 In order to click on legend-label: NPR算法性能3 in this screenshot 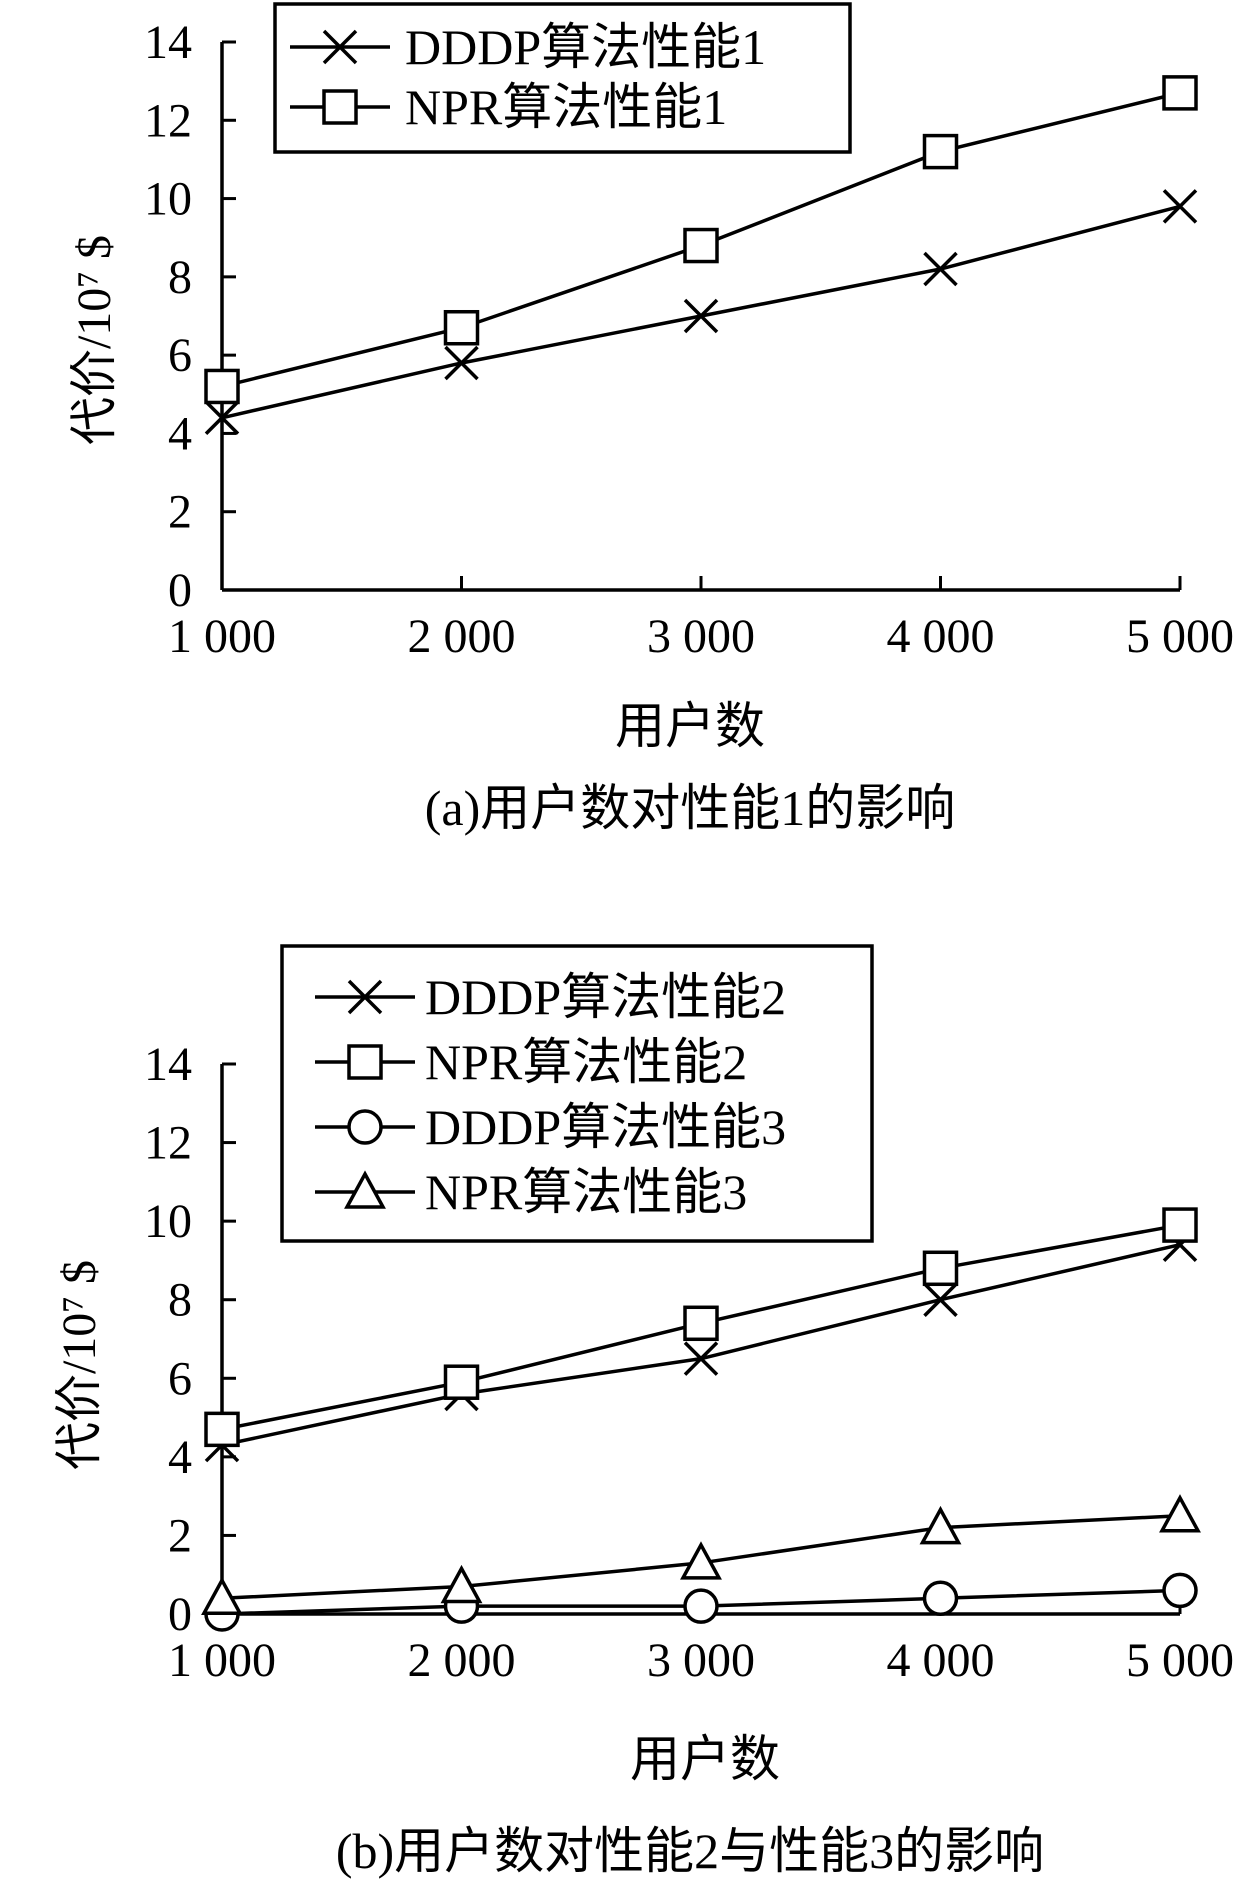, I will do `click(586, 1192)`.